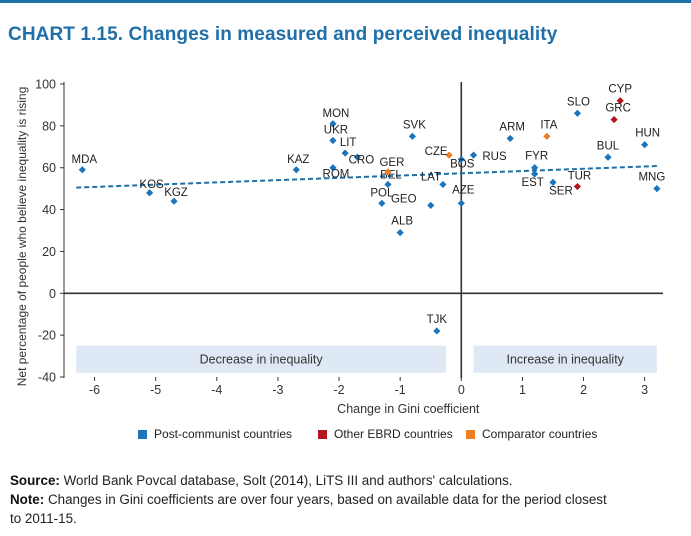 This screenshot has width=691, height=536. I want to click on point-lit, so click(345, 153).